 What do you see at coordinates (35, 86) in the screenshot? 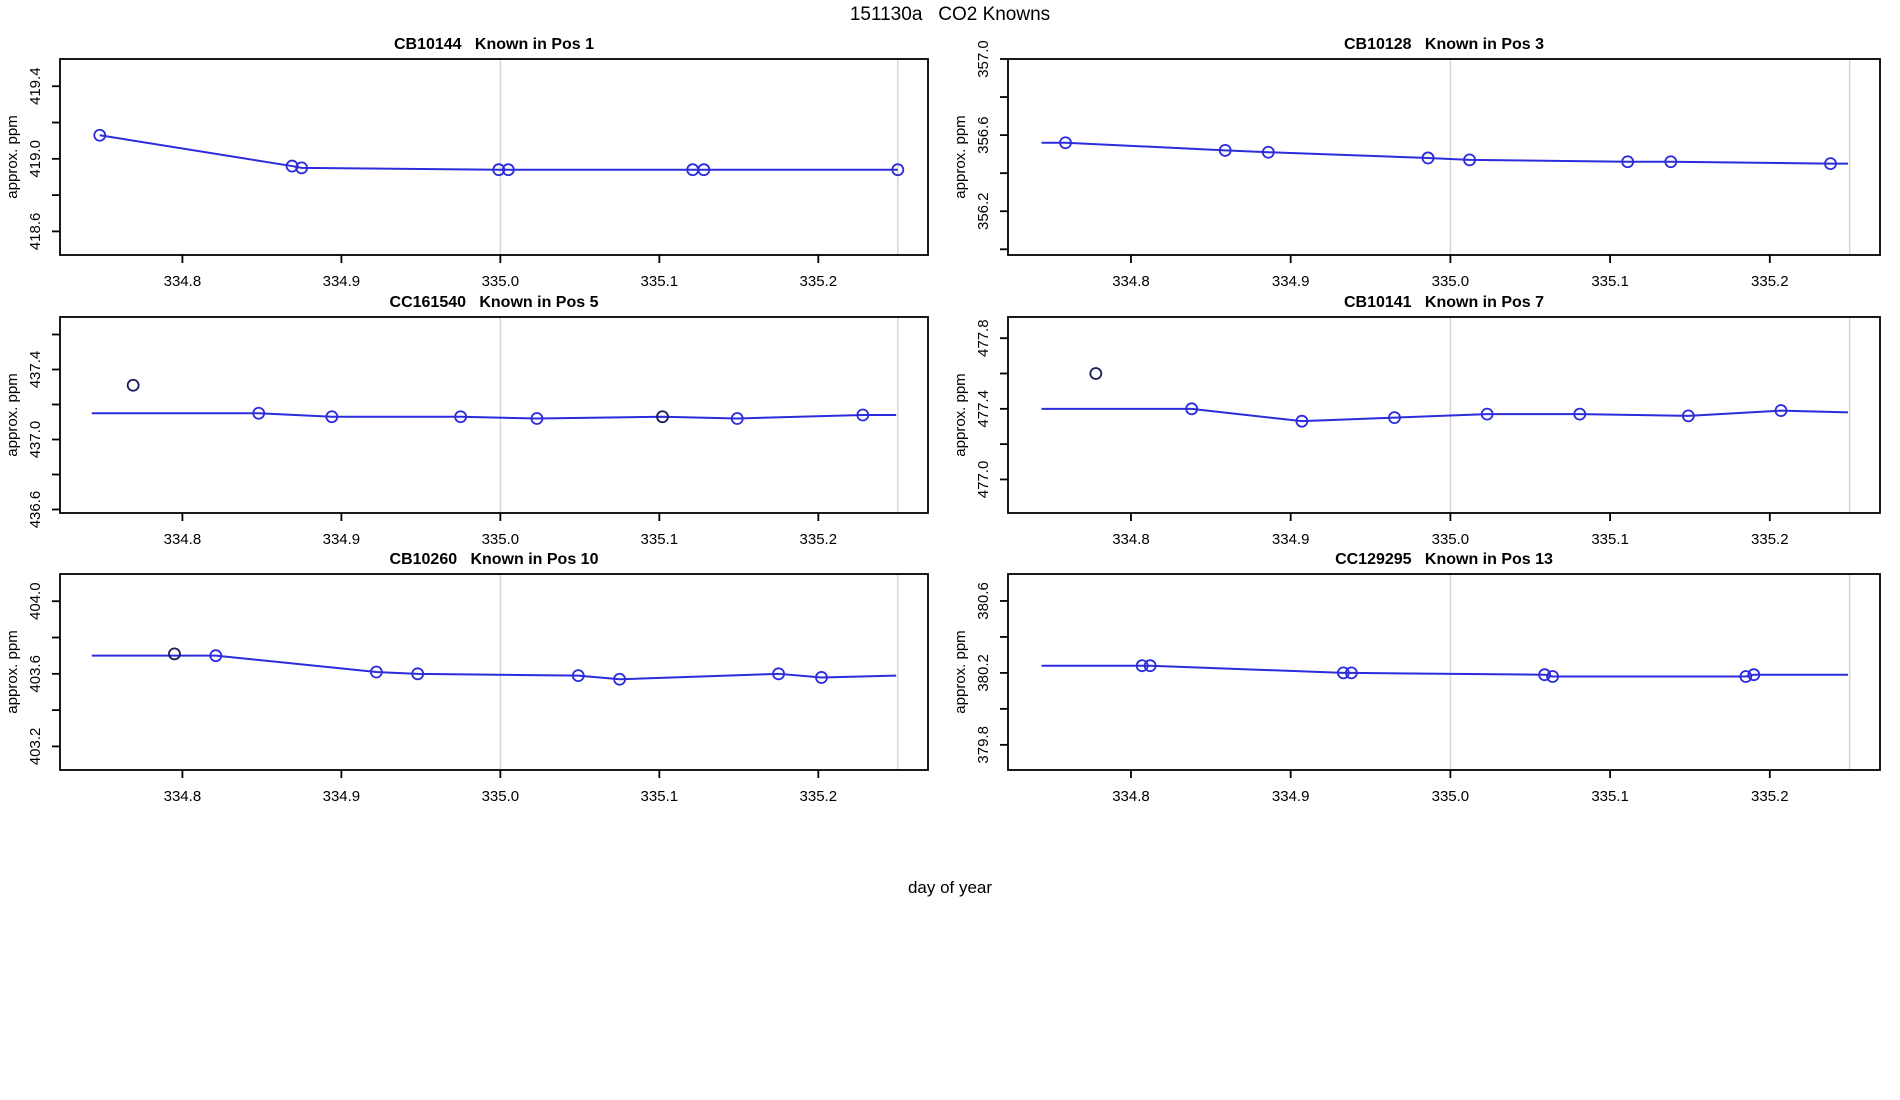
I see `y-tick-label: 419.4` at bounding box center [35, 86].